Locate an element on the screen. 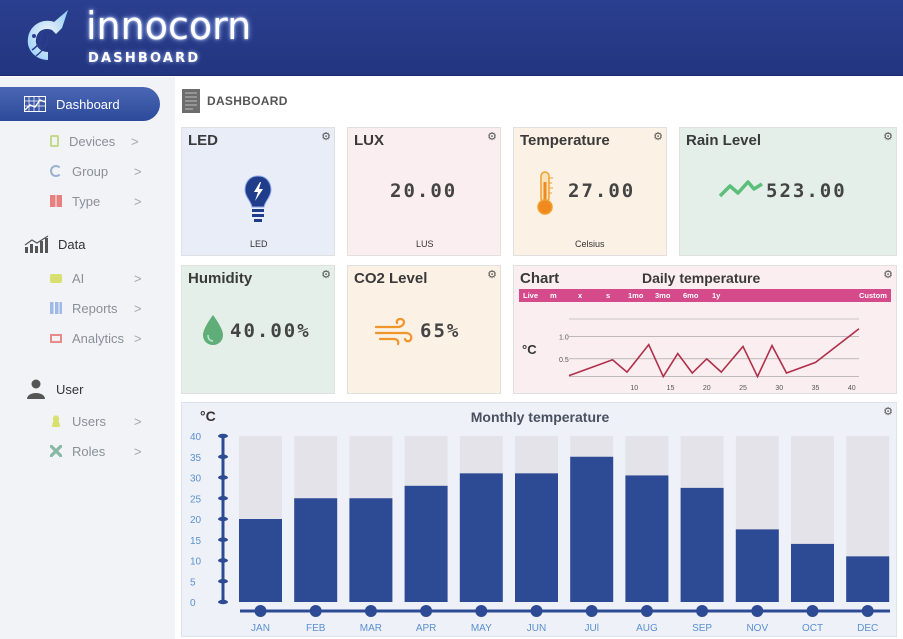  card-title: LED is located at coordinates (203, 140).